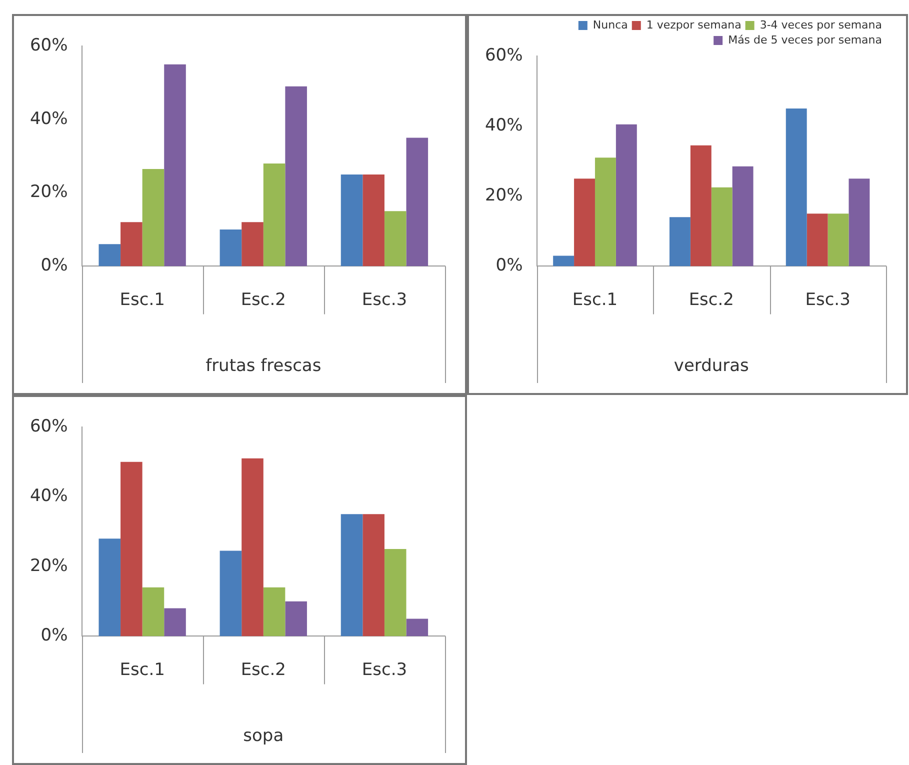 The height and width of the screenshot is (765, 909). Describe the element at coordinates (712, 366) in the screenshot. I see `x-axis-title: verduras` at that location.